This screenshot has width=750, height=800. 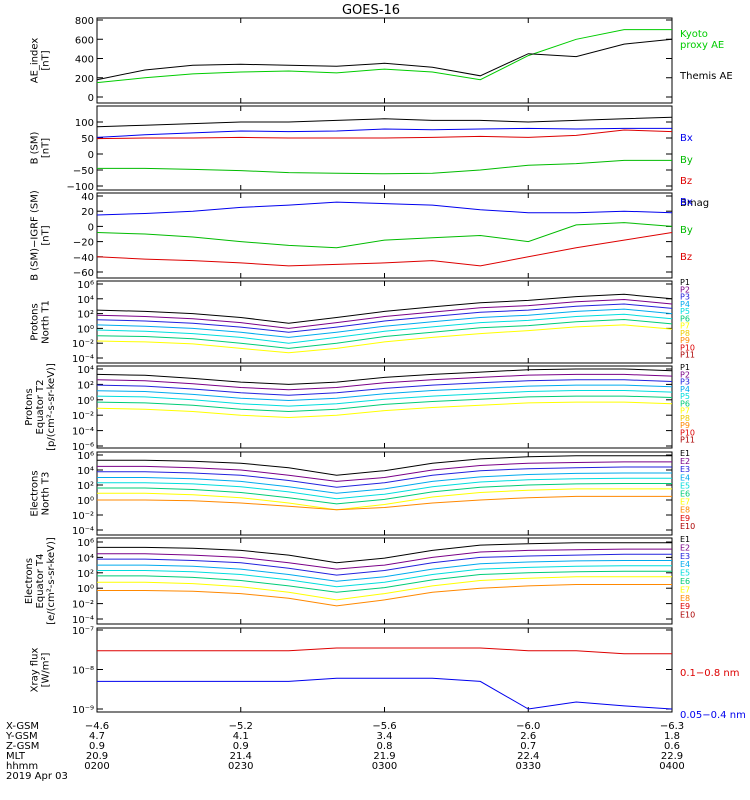 I want to click on series-line-bz, so click(x=384, y=249).